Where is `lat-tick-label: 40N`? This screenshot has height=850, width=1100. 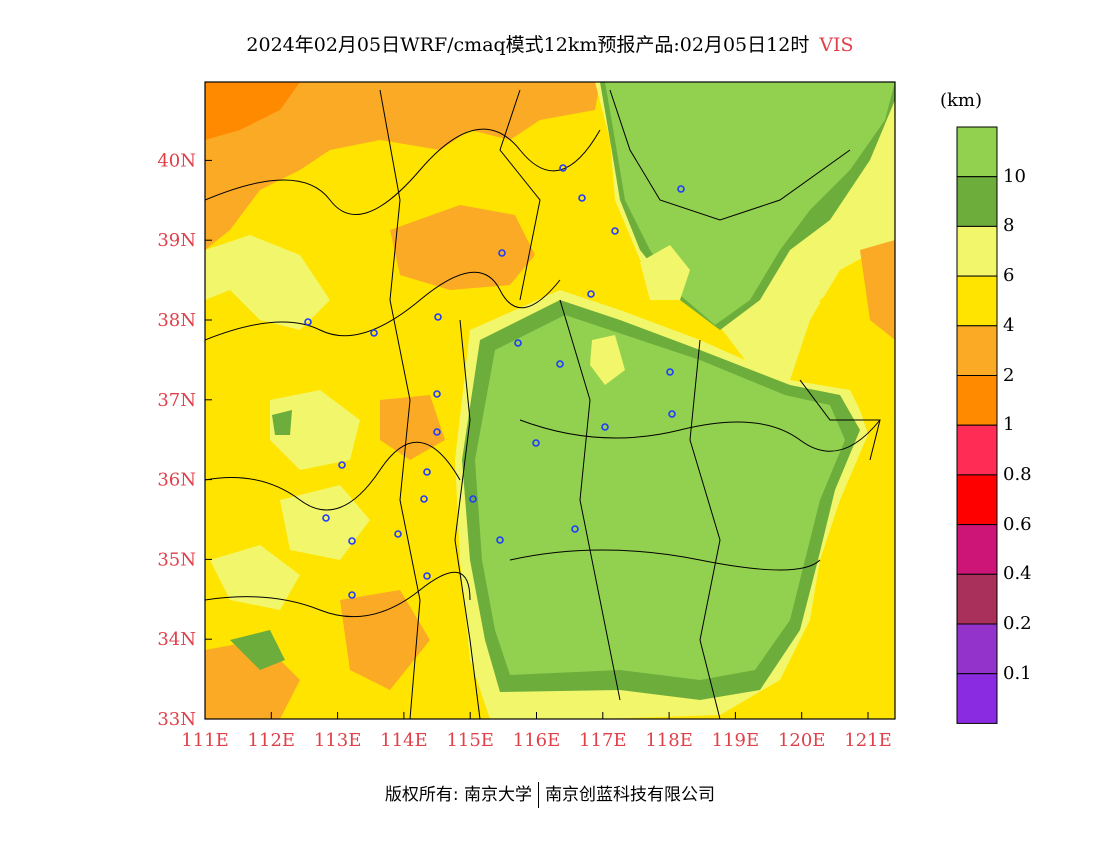
lat-tick-label: 40N is located at coordinates (176, 160).